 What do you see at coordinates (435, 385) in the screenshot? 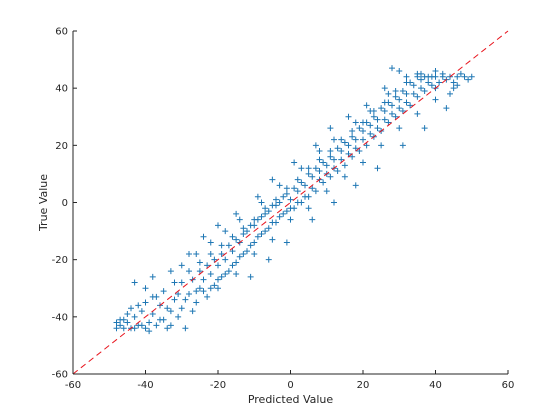
I see `x-tick-label: 40` at bounding box center [435, 385].